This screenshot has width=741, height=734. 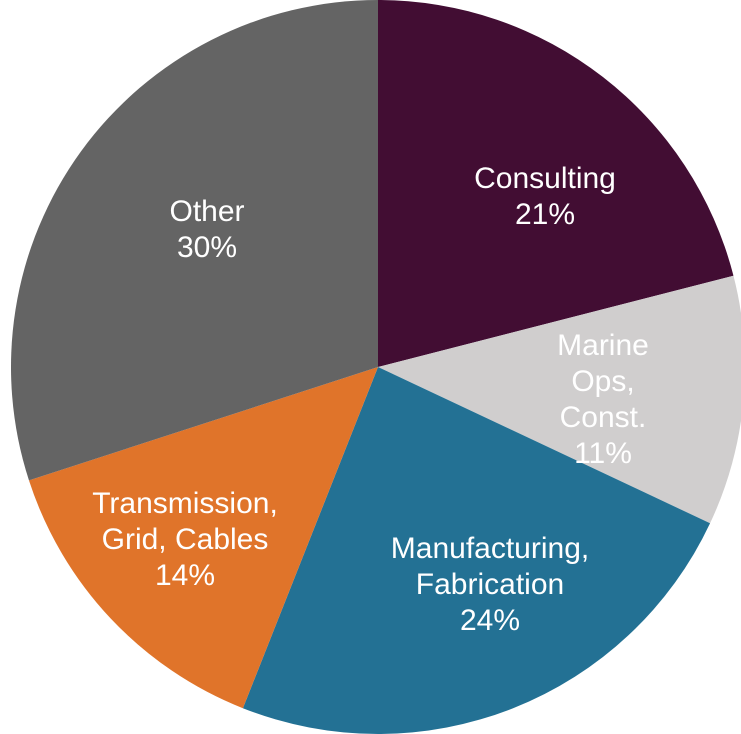 I want to click on value-label: 11%, so click(x=603, y=453).